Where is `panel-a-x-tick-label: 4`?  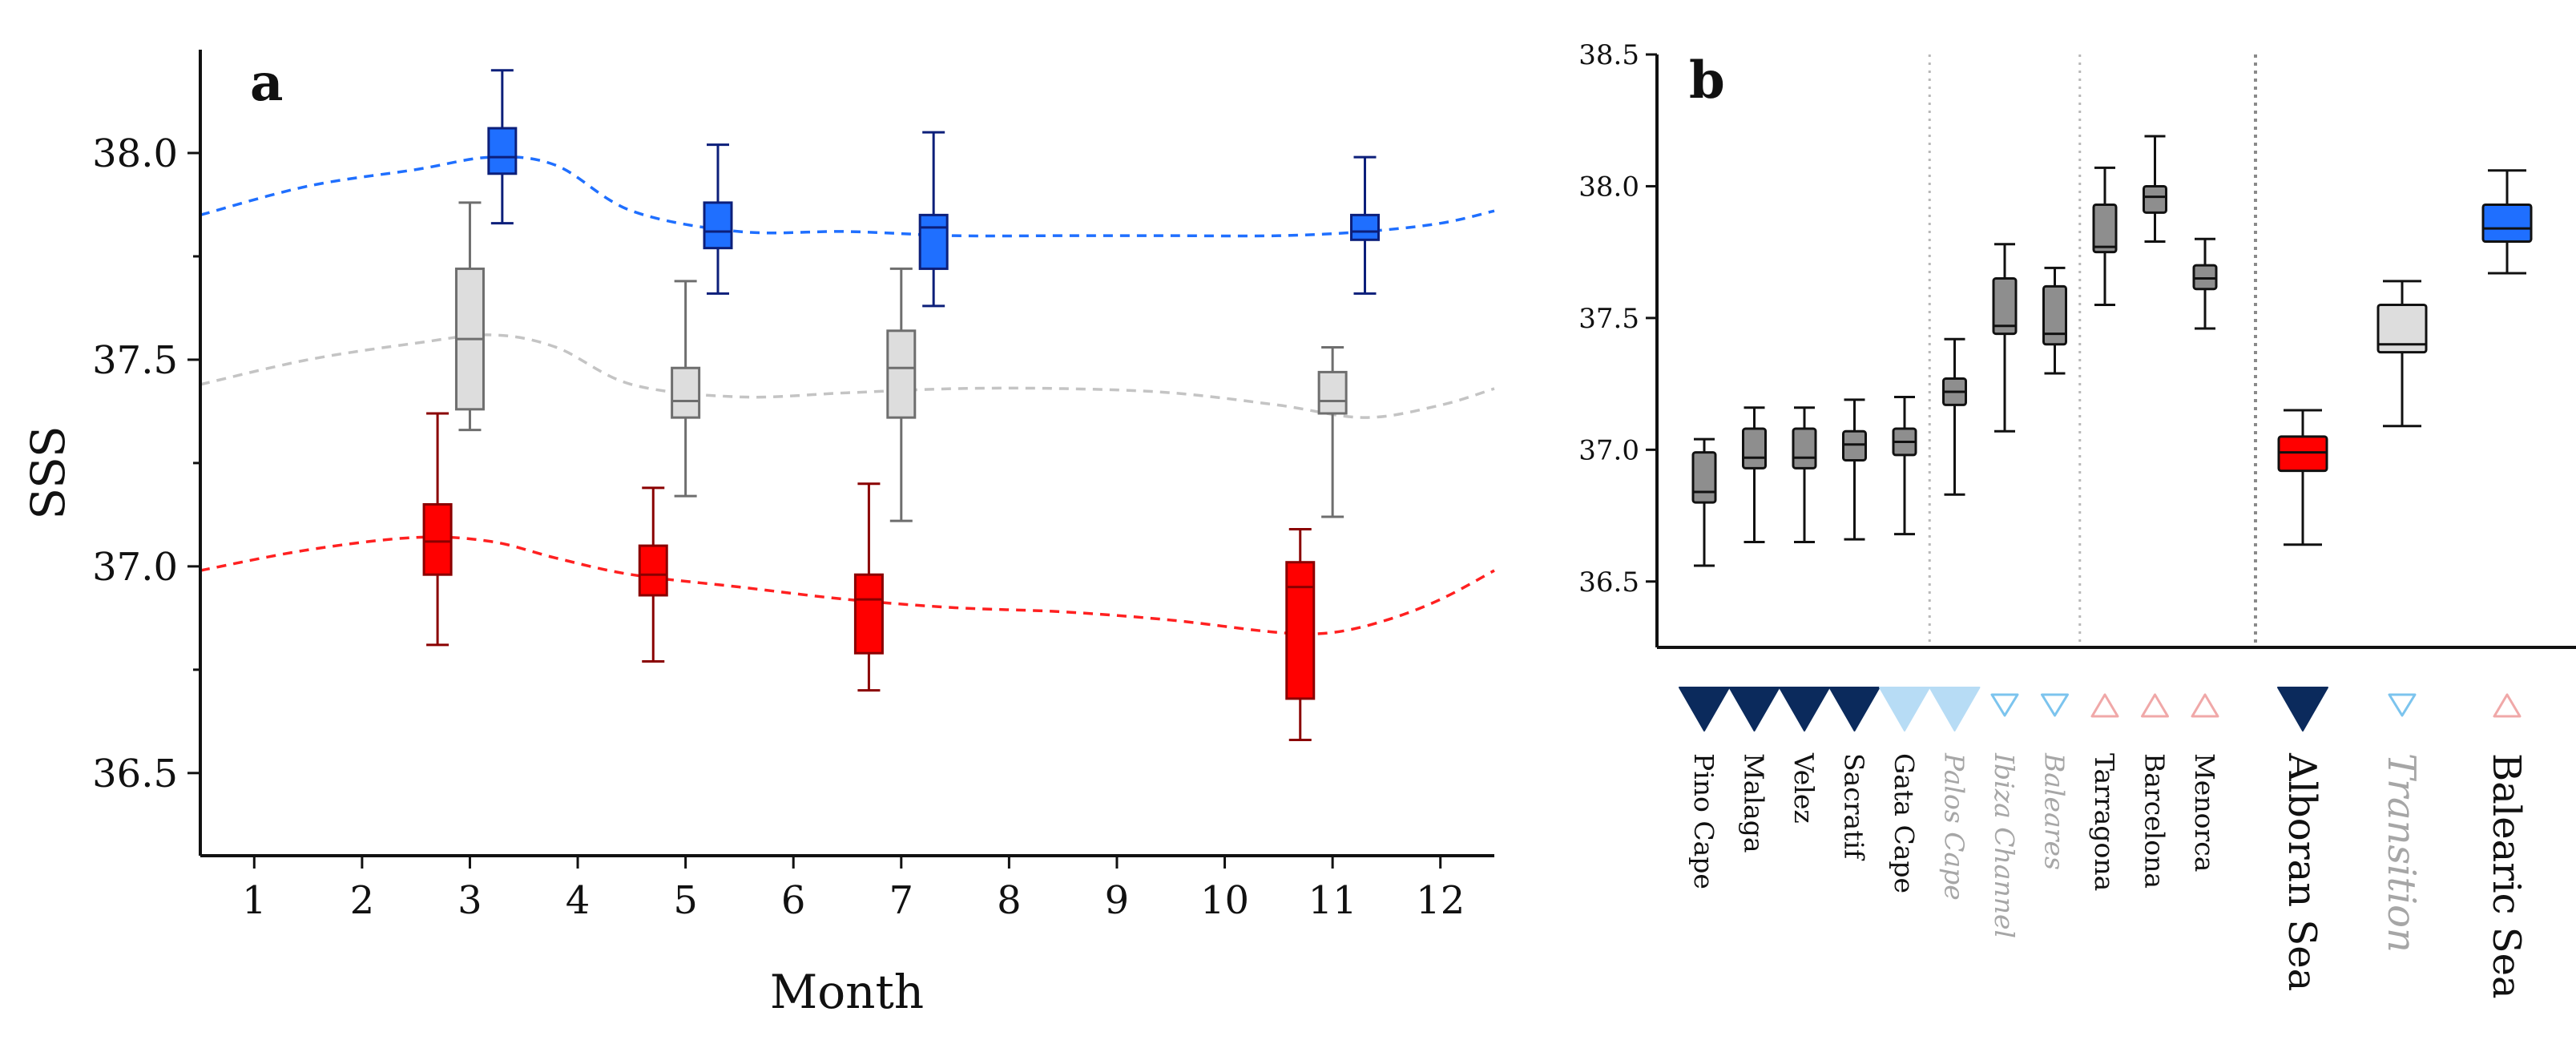 panel-a-x-tick-label: 4 is located at coordinates (578, 900).